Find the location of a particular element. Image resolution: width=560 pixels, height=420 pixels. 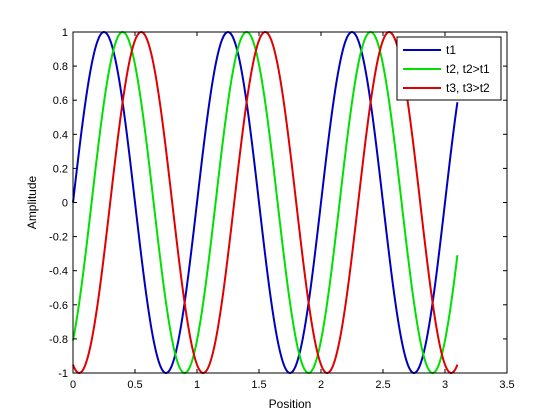

y-tick-label: -0.8 is located at coordinates (58, 340).